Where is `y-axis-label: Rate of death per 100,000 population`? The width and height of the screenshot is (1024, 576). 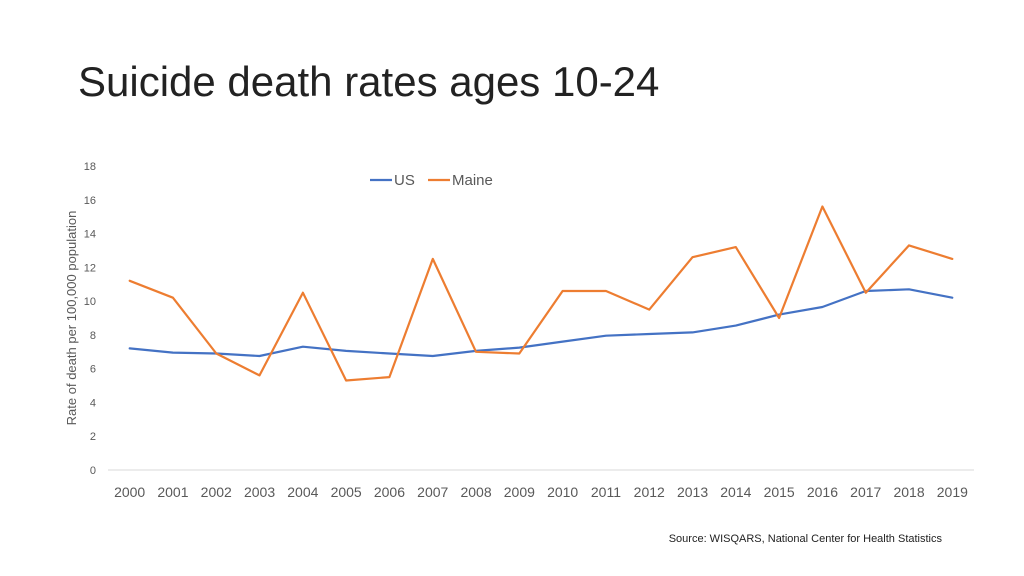 y-axis-label: Rate of death per 100,000 population is located at coordinates (71, 318).